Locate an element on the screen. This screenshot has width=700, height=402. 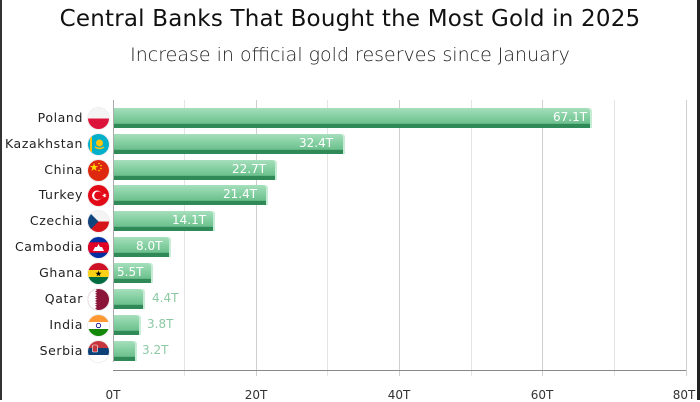
bar-value-label: 32.4T is located at coordinates (316, 143).